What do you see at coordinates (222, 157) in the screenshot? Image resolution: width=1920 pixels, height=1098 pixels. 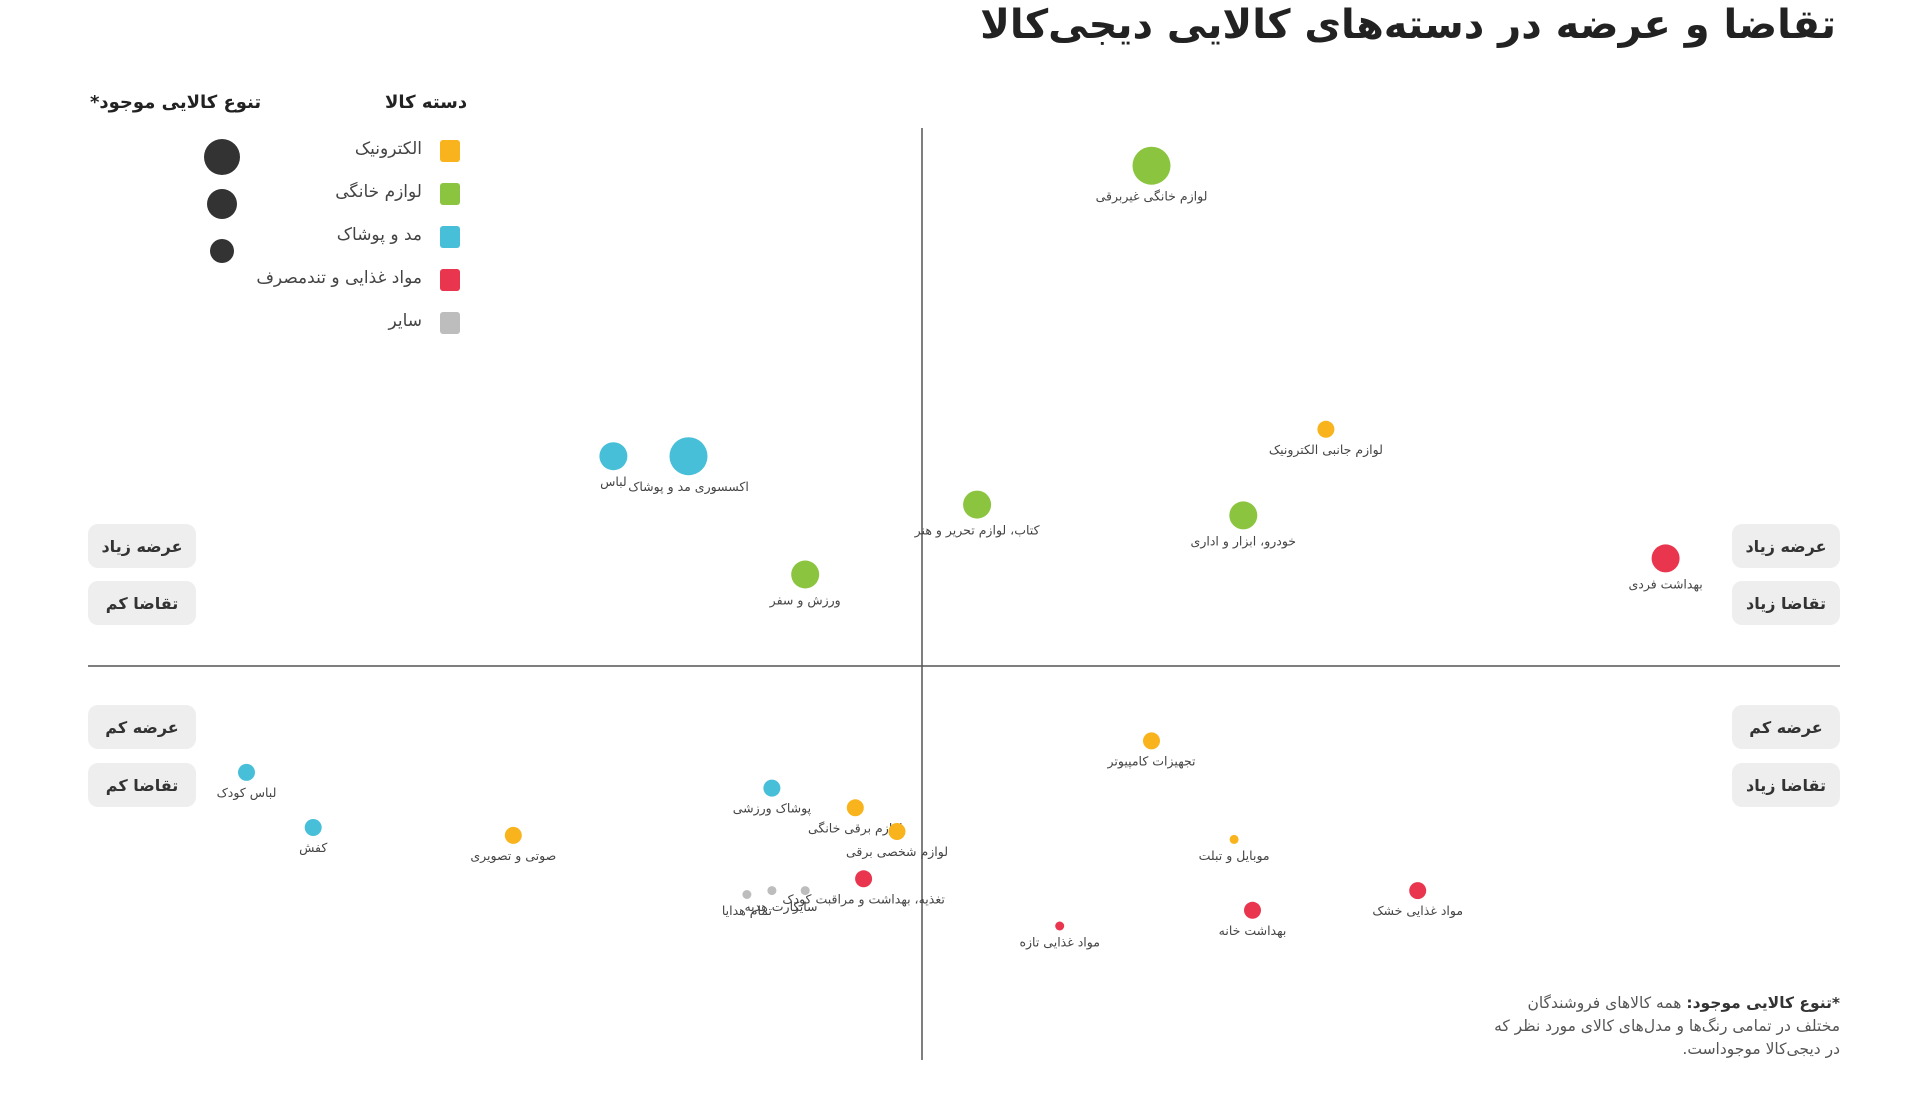 I see `legend-size-large` at bounding box center [222, 157].